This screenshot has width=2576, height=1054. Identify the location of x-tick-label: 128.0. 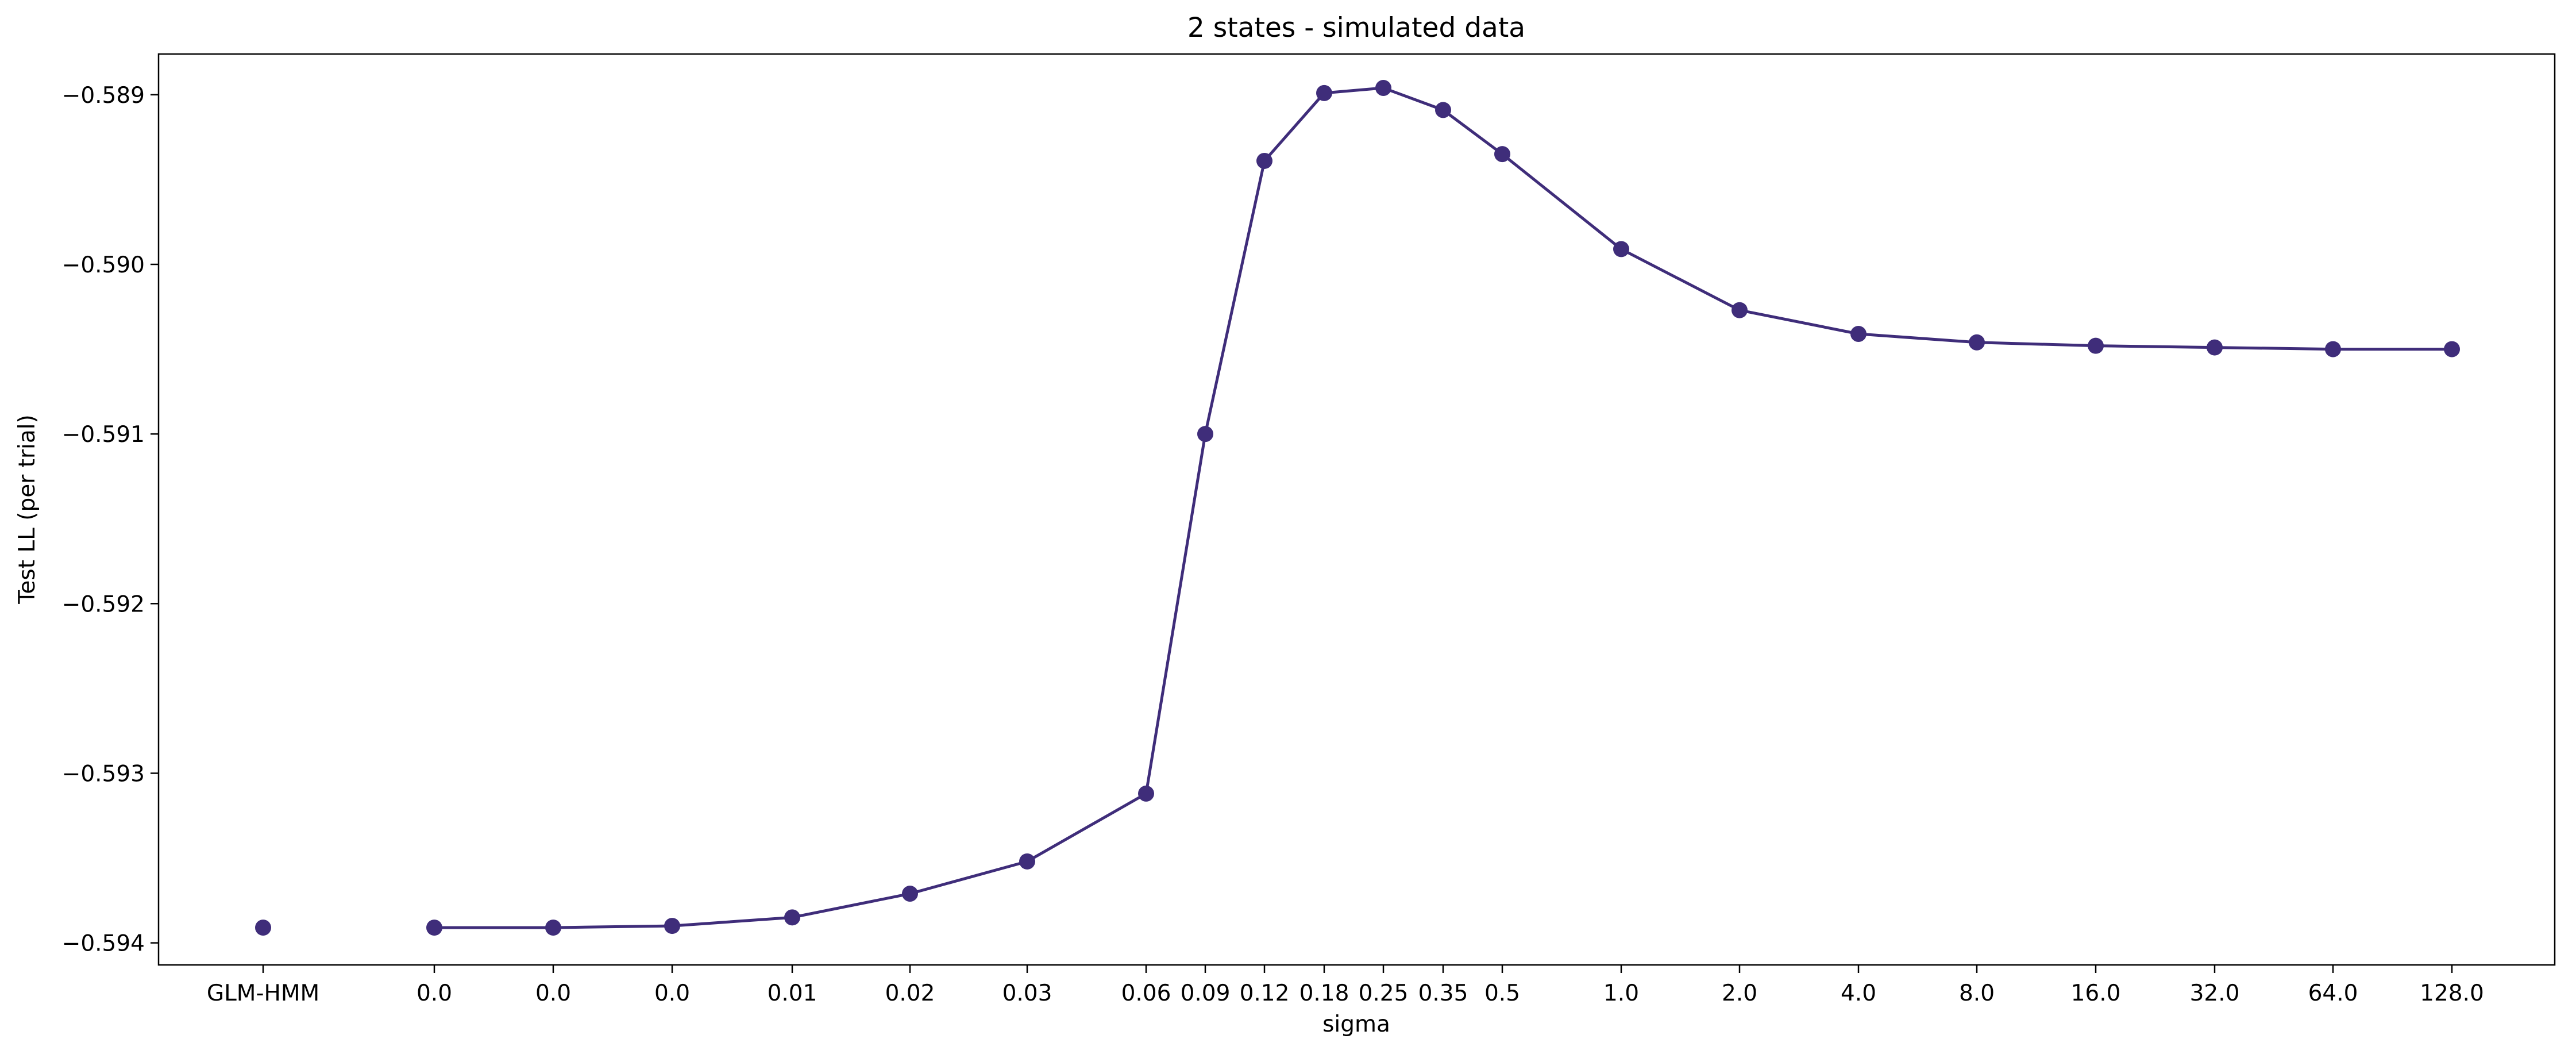
(2452, 993).